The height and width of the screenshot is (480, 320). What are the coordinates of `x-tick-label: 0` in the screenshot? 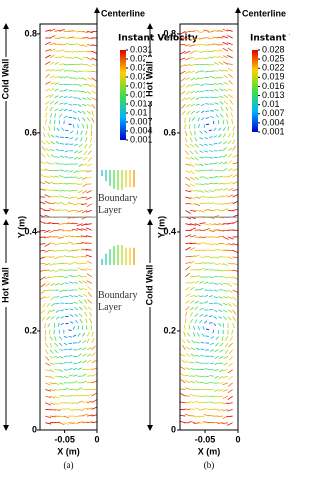 It's located at (96, 439).